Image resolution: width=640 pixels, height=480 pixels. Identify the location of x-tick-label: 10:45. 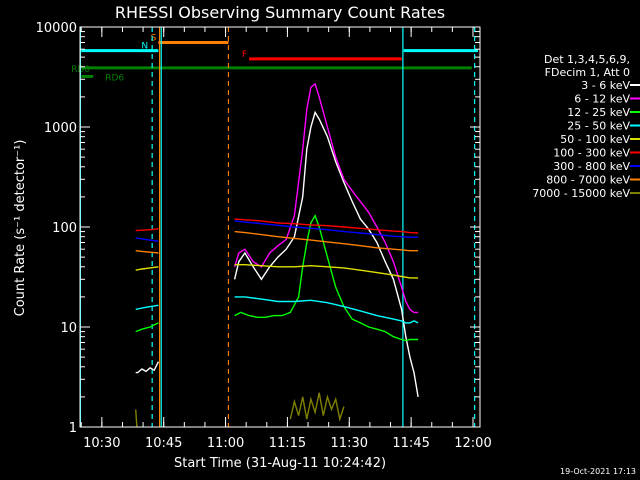
(163, 443).